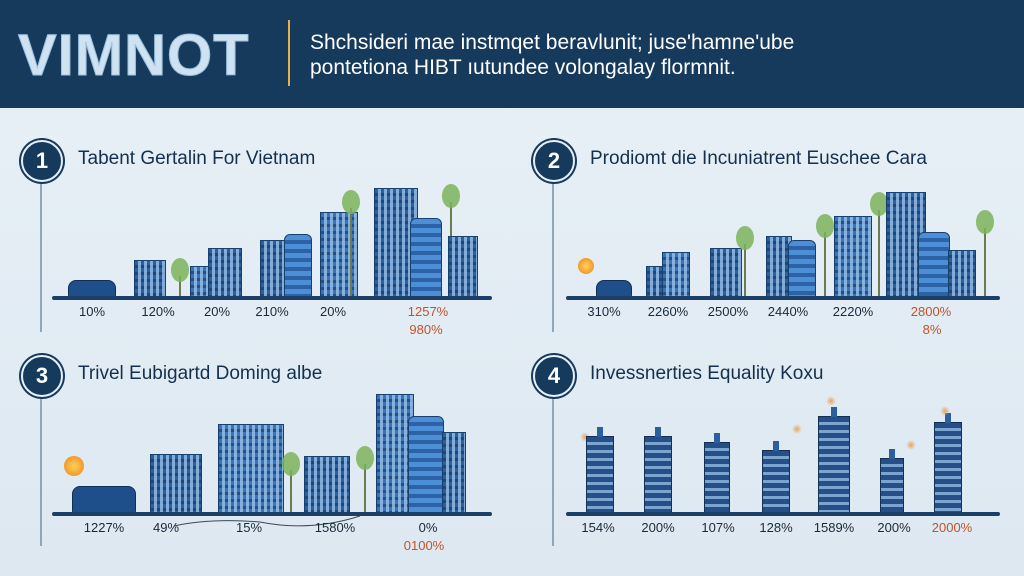 Image resolution: width=1024 pixels, height=576 pixels. I want to click on value-label: 210%, so click(272, 311).